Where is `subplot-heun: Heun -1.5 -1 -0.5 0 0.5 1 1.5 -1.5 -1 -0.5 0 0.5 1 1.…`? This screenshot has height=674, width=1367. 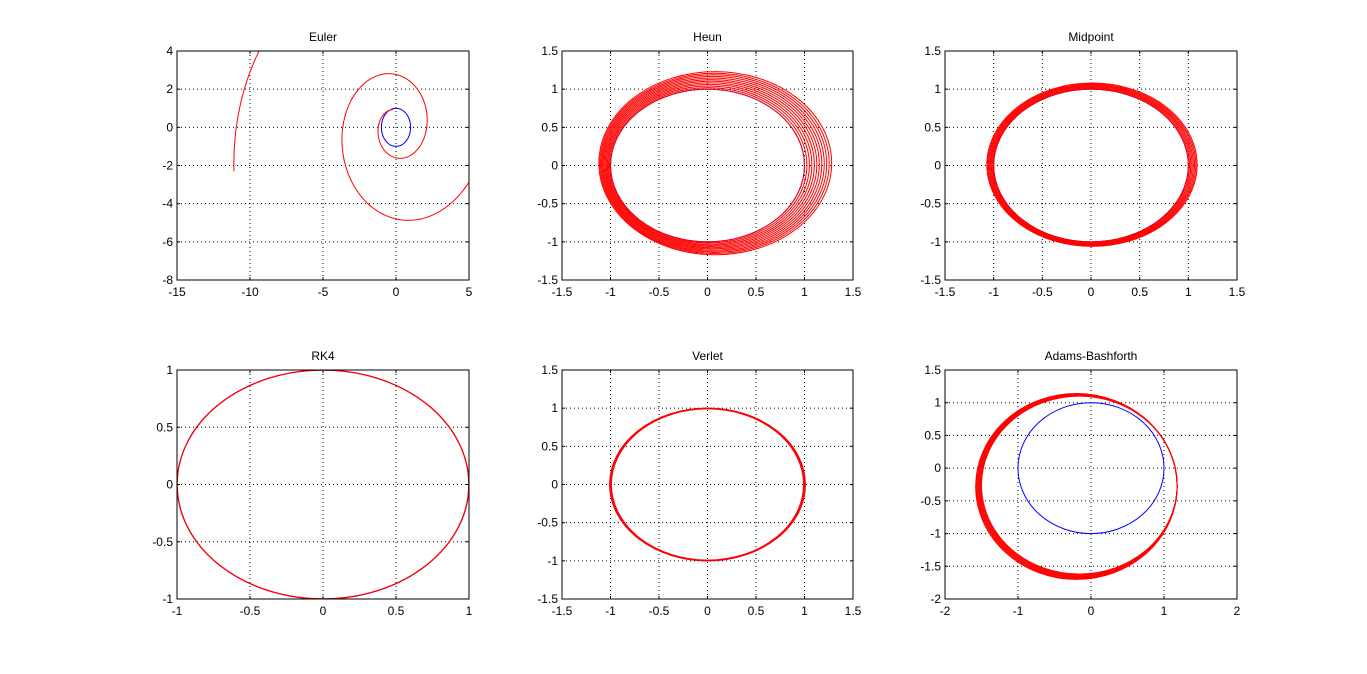
subplot-heun: Heun -1.5 -1 -0.5 0 0.5 1 1.5 -1.5 -1 -0.5 0 0.5 1 1.… is located at coordinates (699, 164).